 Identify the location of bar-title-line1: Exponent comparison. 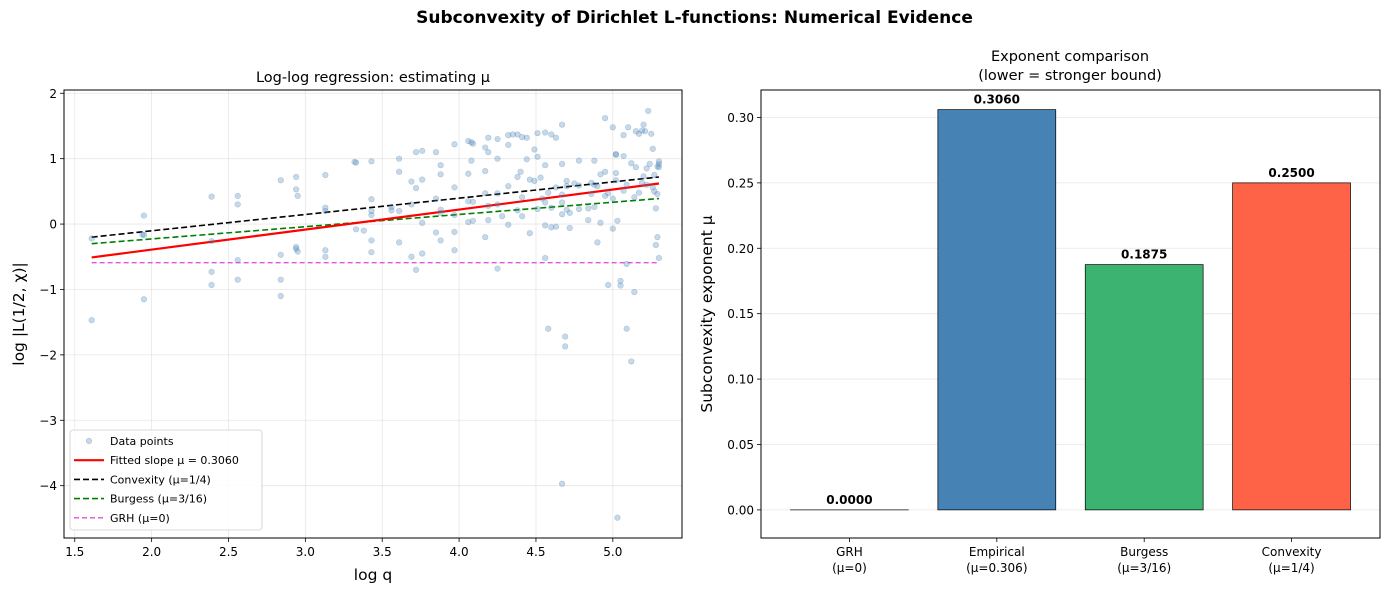
(1070, 57).